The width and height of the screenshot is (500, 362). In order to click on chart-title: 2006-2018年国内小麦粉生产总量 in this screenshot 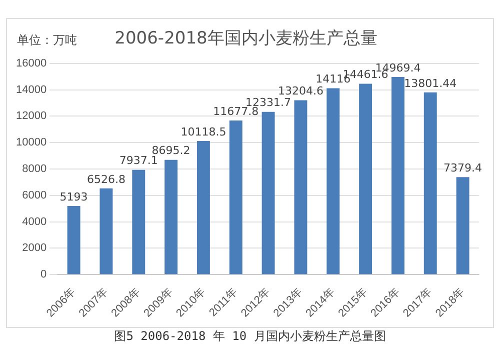, I will do `click(246, 38)`.